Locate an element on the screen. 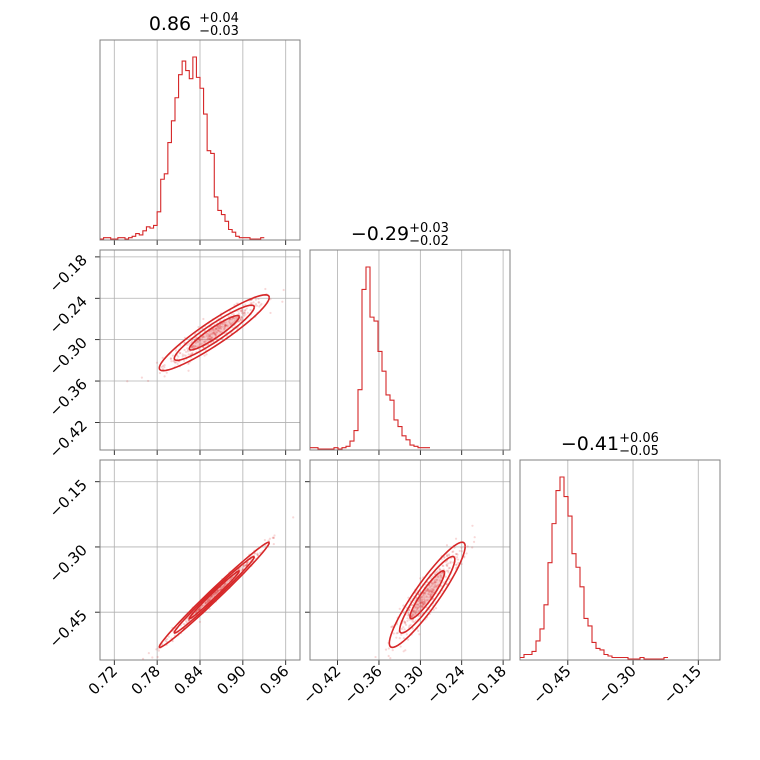  param-title-plus-2: +0.06 is located at coordinates (639, 438).